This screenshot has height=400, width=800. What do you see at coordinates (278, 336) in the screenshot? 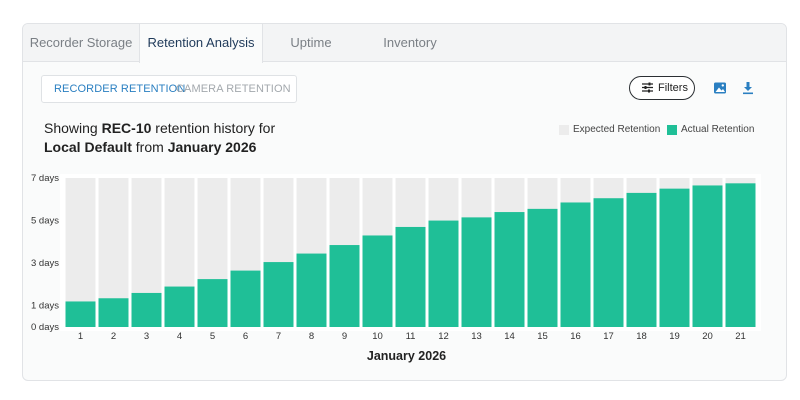
I see `x-tick-label: 7` at bounding box center [278, 336].